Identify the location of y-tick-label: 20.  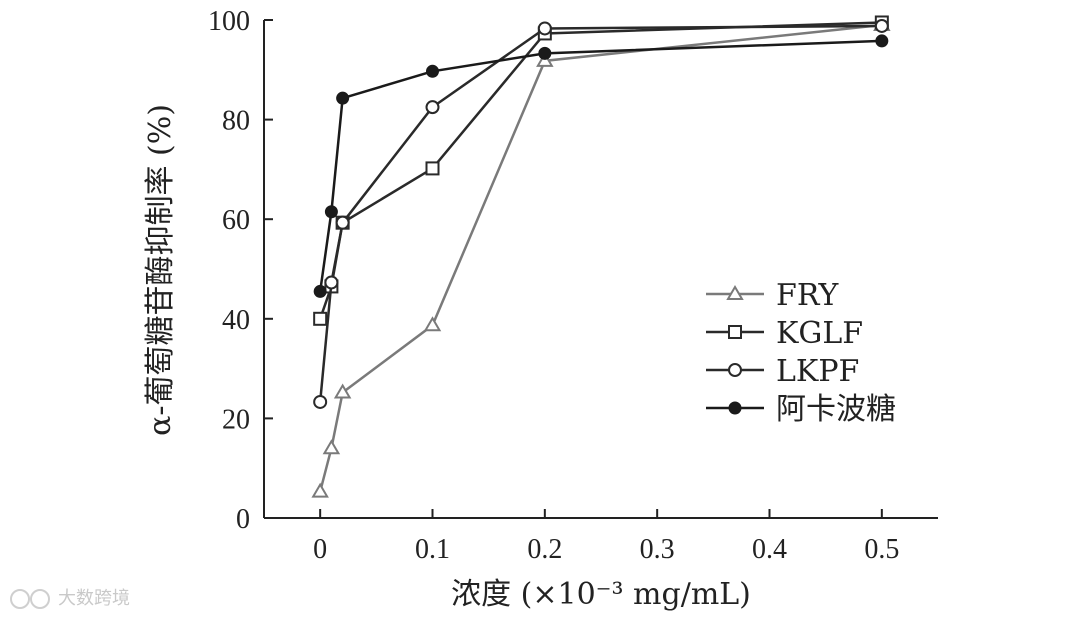
(236, 419).